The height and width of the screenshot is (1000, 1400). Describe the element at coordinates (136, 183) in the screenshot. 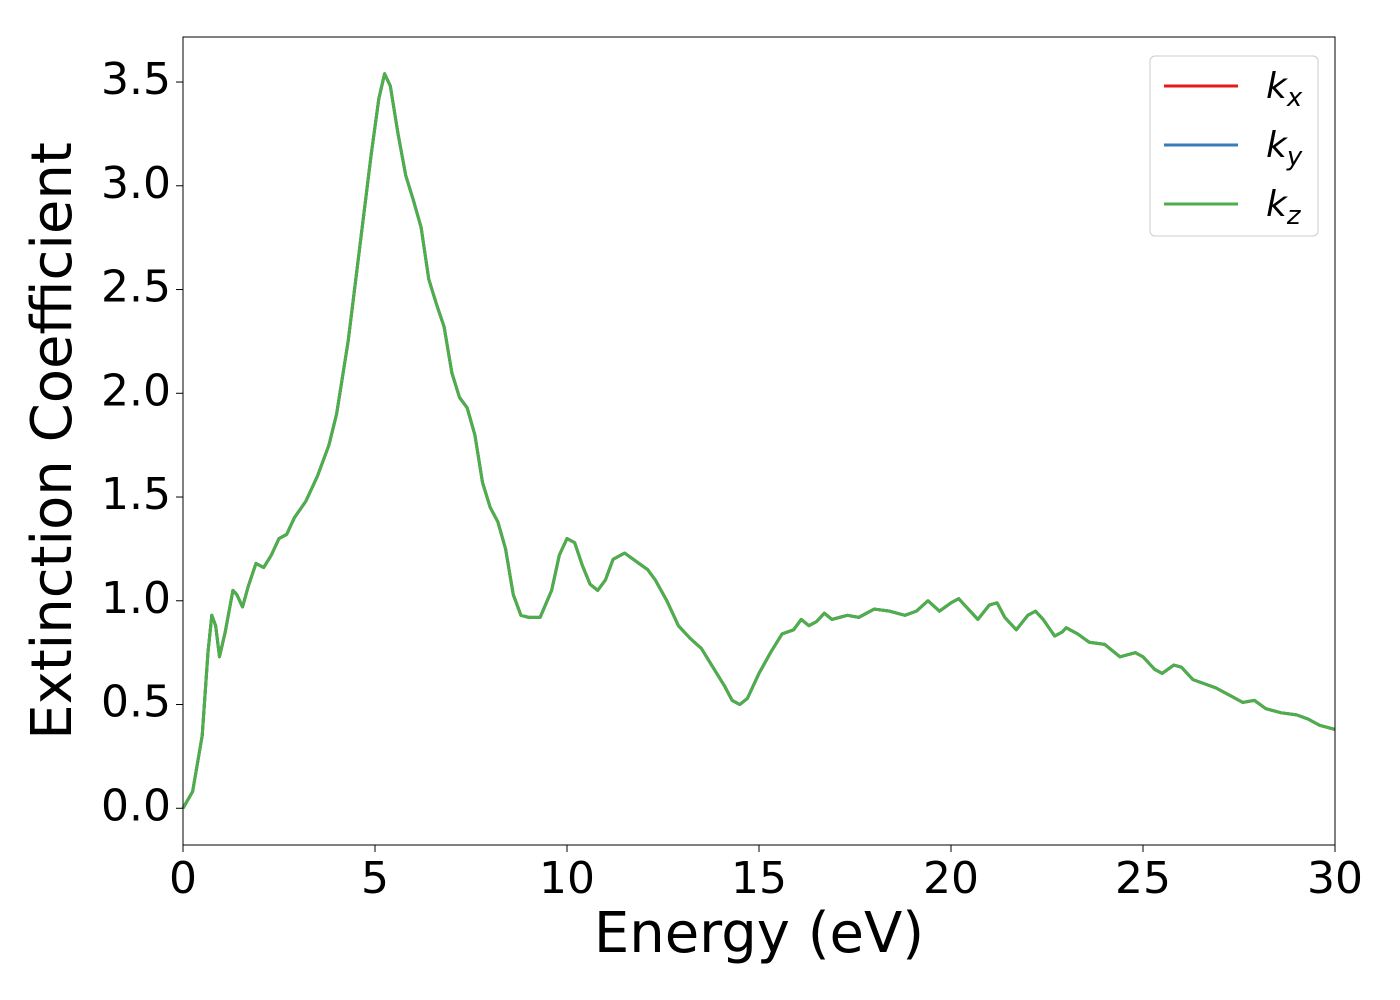

I see `y-tick-label: 3.0` at that location.